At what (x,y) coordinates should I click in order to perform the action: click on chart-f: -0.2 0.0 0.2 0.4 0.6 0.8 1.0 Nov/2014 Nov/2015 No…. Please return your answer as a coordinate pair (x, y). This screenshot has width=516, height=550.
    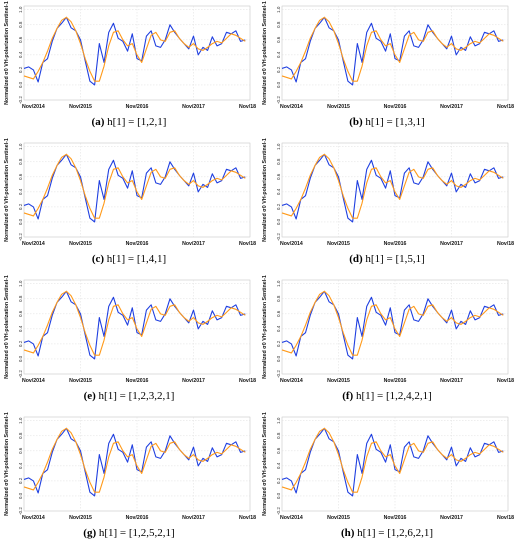
    Looking at the image, I should click on (388, 329).